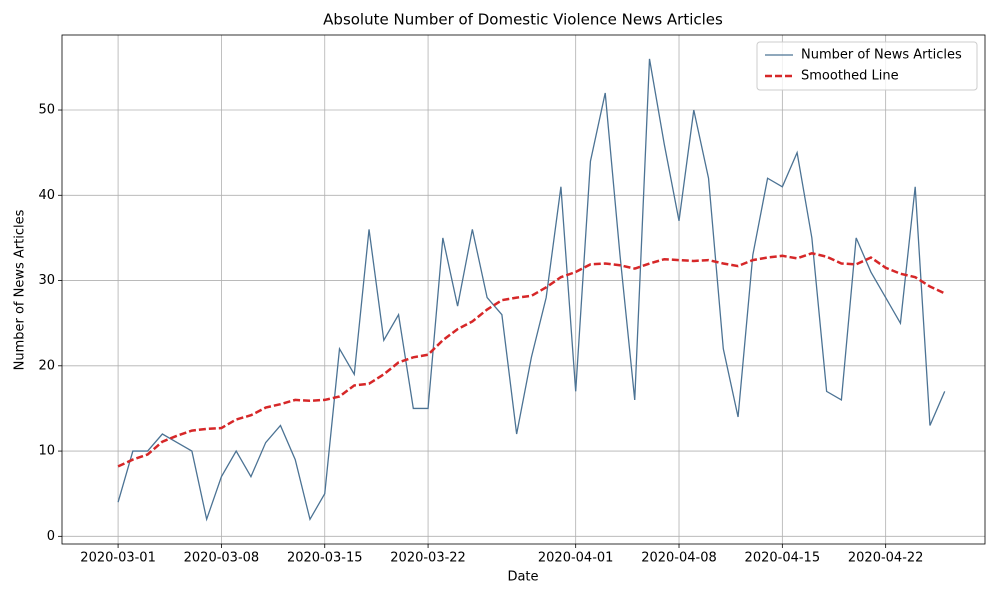 The image size is (1000, 600). What do you see at coordinates (51, 536) in the screenshot?
I see `y-tick-label: 0` at bounding box center [51, 536].